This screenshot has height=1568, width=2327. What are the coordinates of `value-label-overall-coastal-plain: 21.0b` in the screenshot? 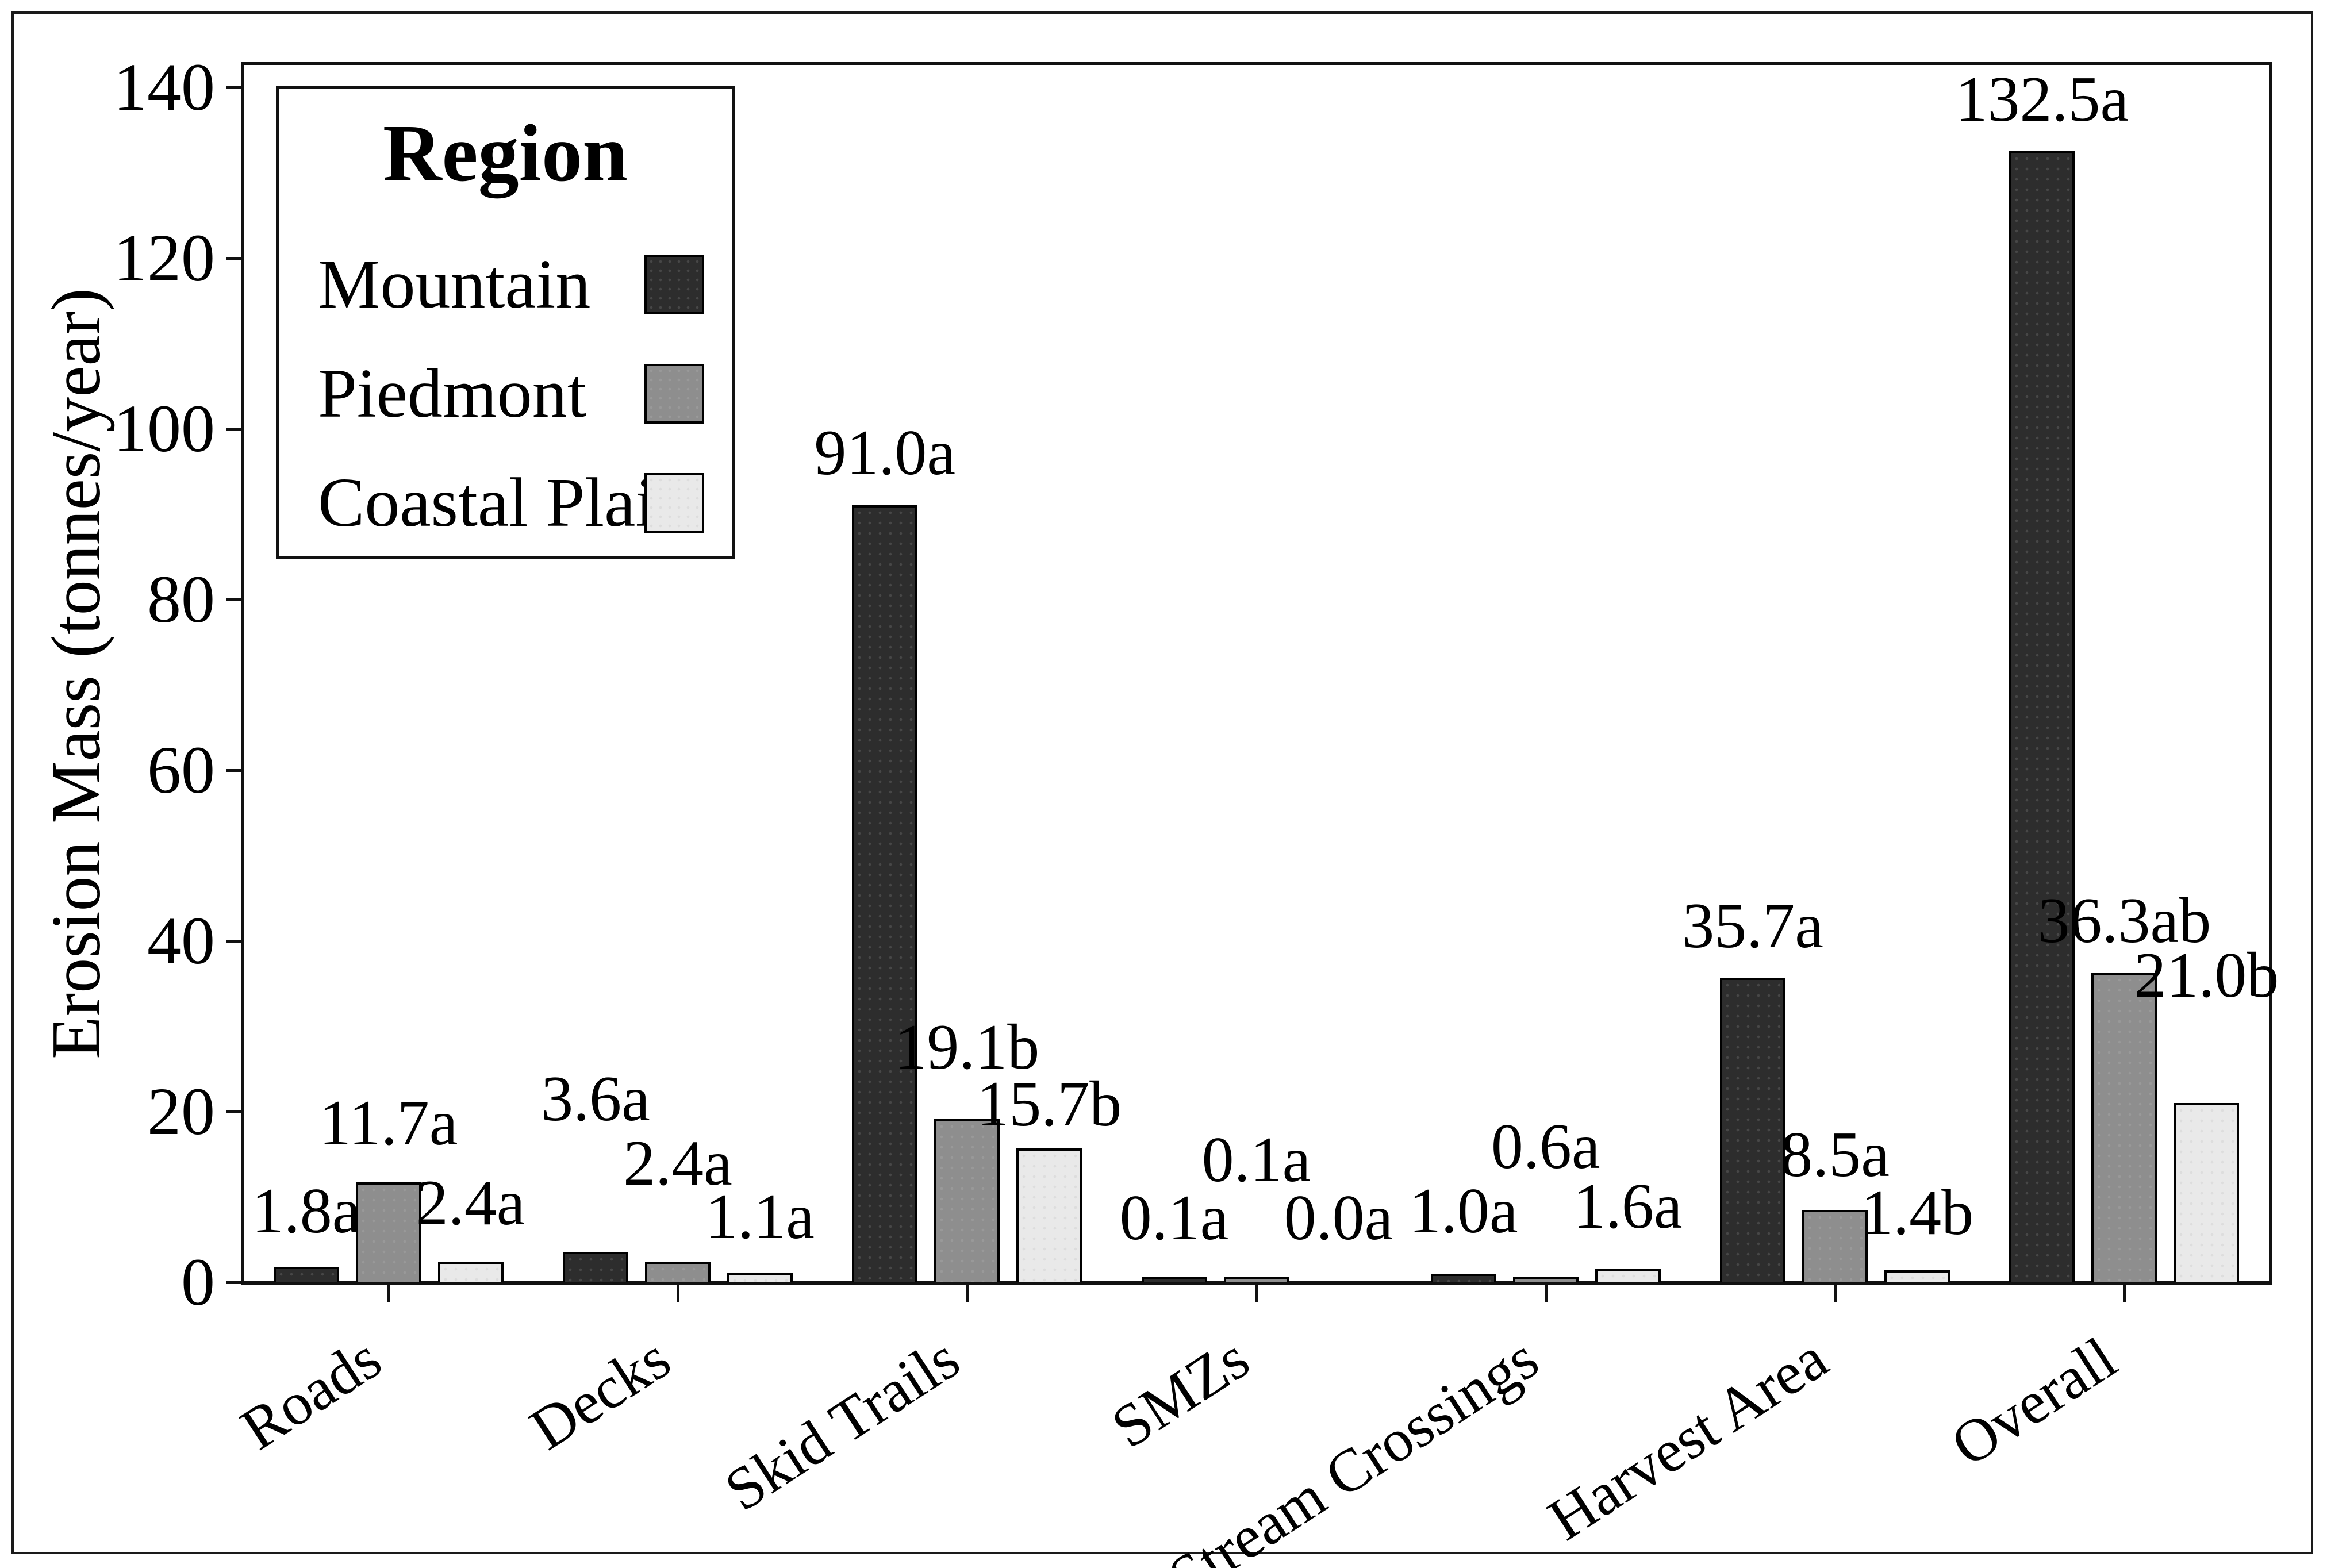 It's located at (2206, 975).